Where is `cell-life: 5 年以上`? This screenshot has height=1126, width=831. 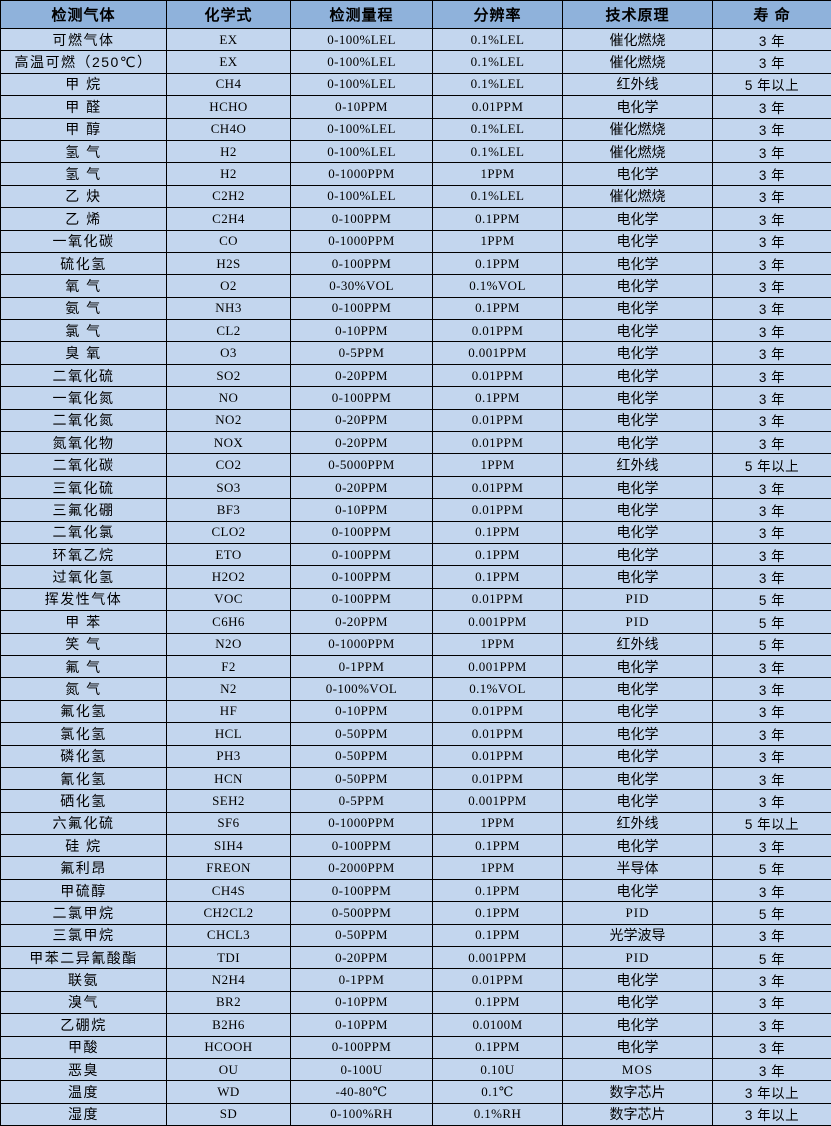
cell-life: 5 年以上 is located at coordinates (772, 465).